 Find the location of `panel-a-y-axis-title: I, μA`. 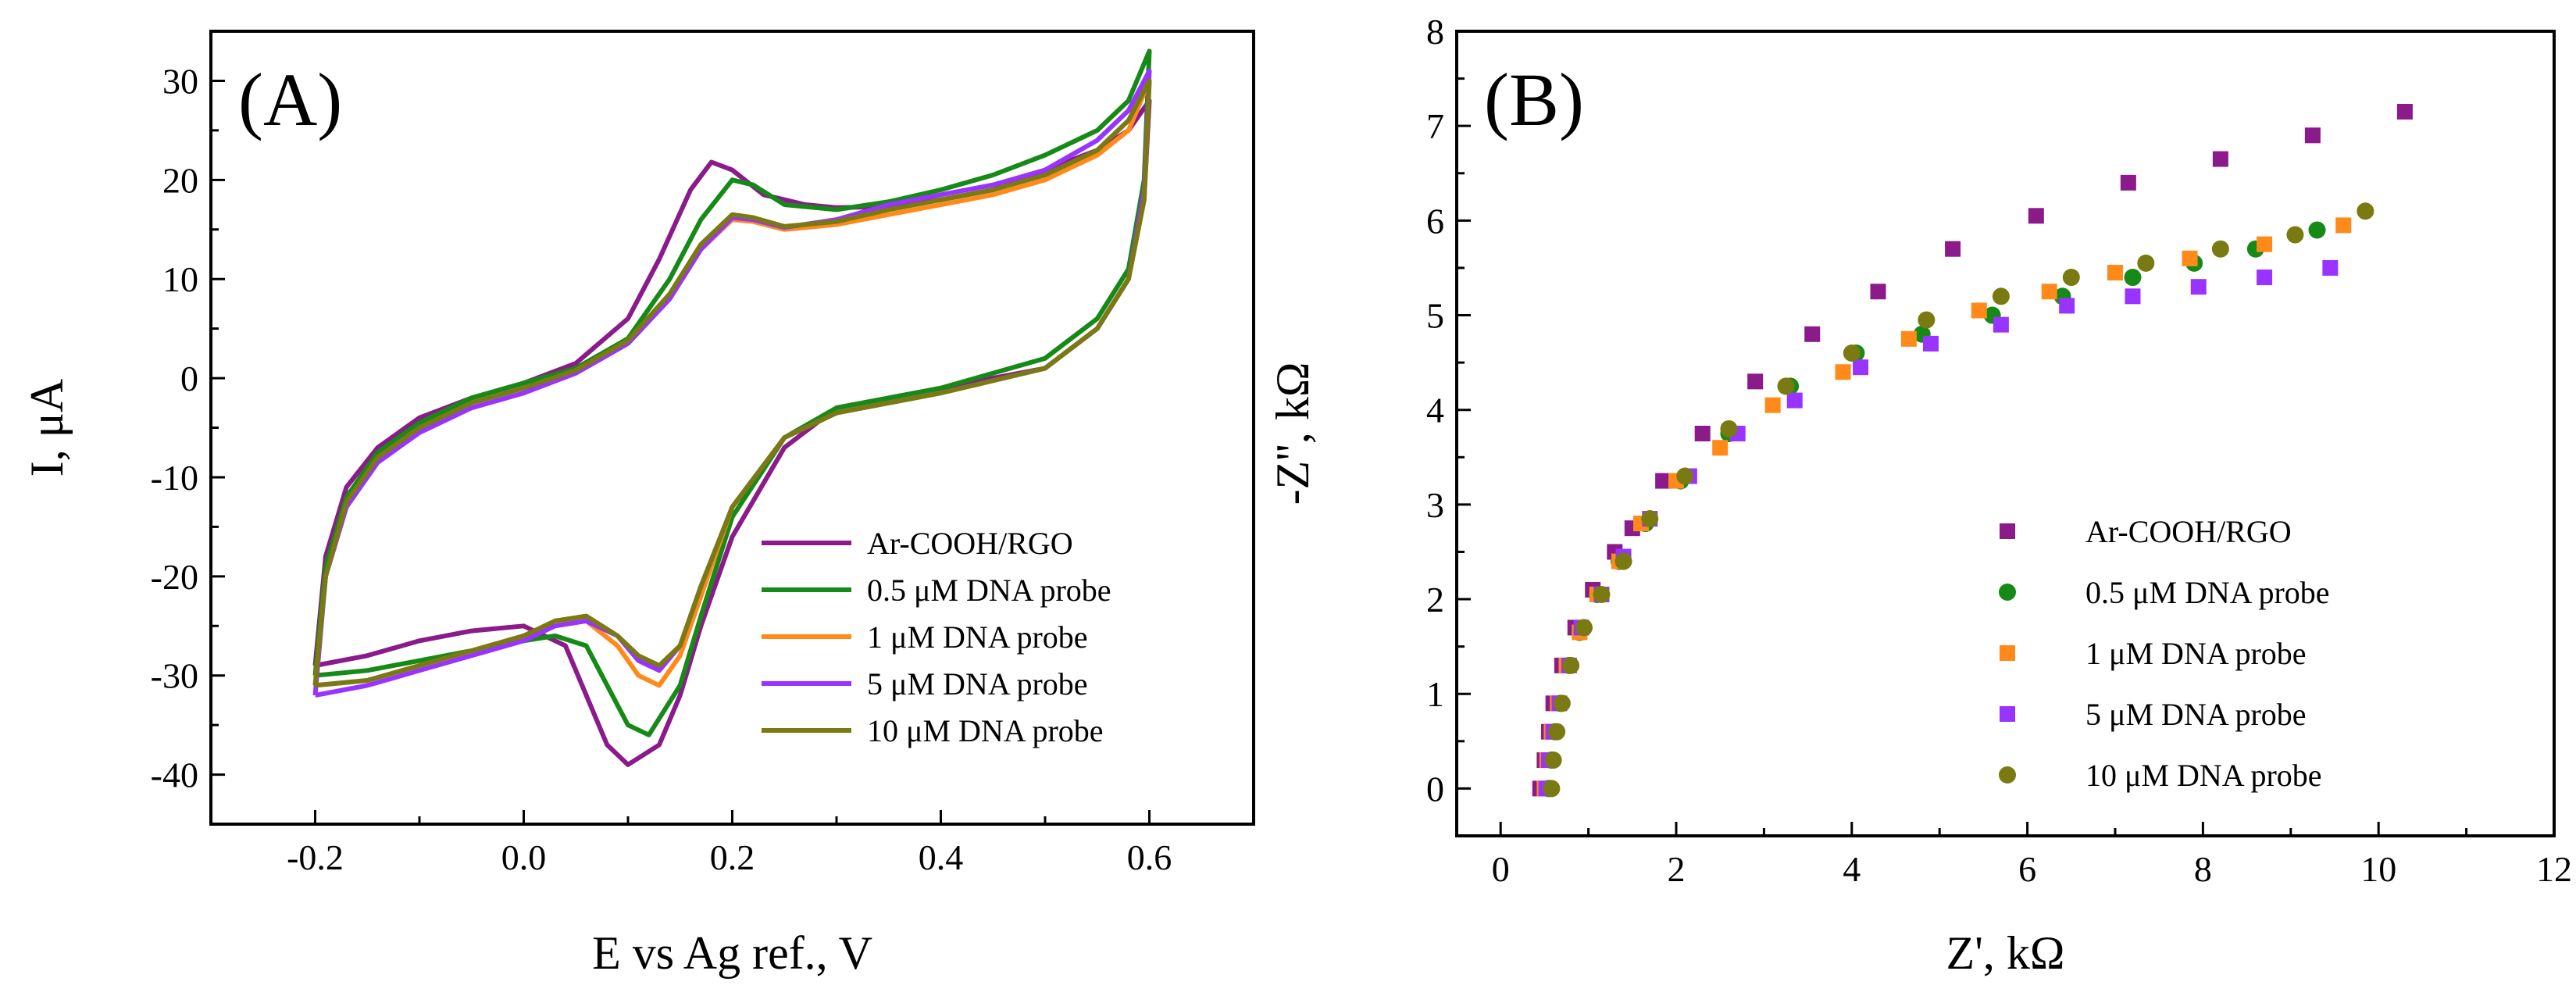

panel-a-y-axis-title: I, μA is located at coordinates (47, 428).